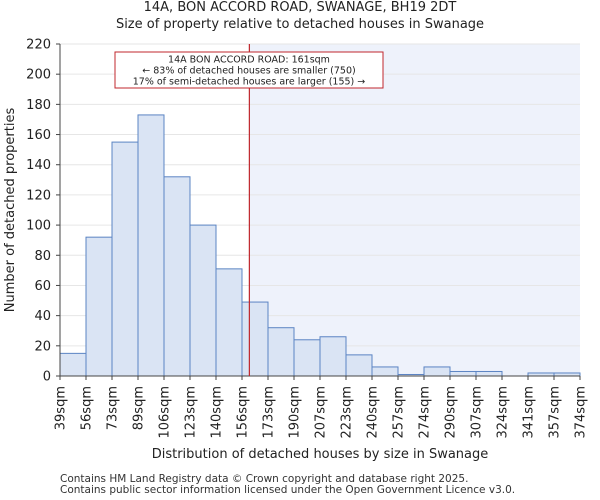 The image size is (600, 500). I want to click on x-tick-label: 73sqm, so click(113, 408).